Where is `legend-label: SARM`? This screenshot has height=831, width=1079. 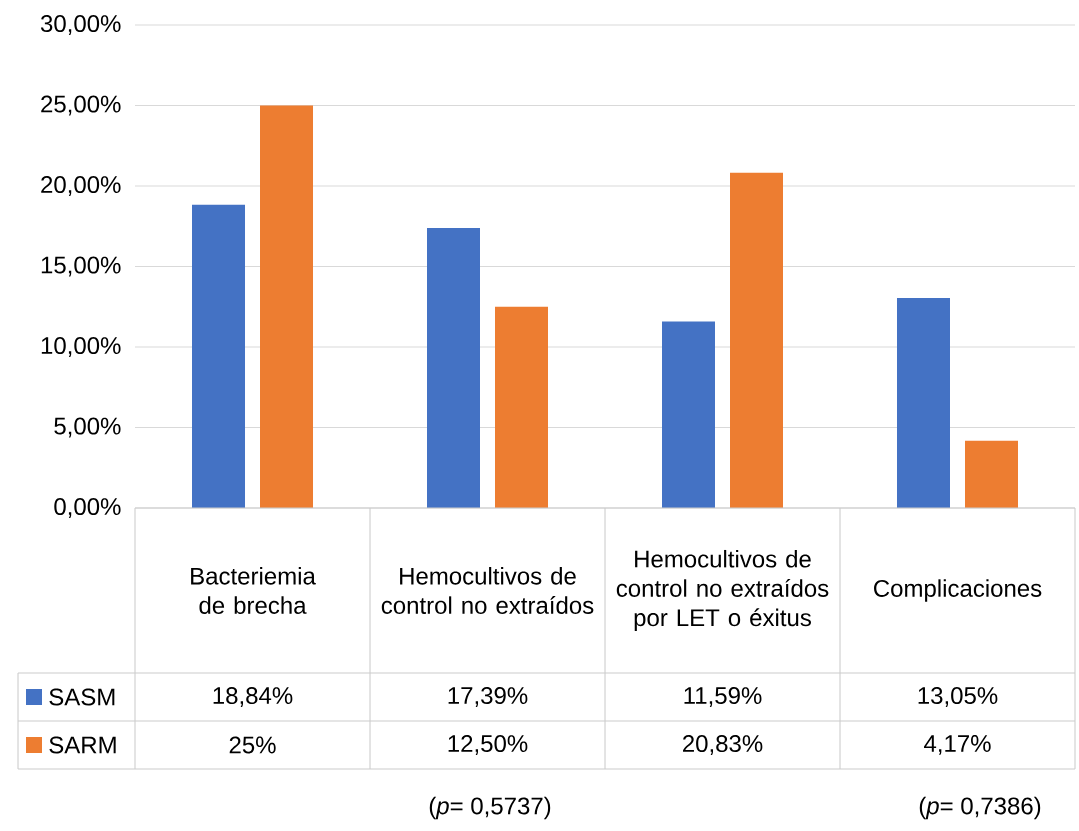
legend-label: SARM is located at coordinates (82, 745).